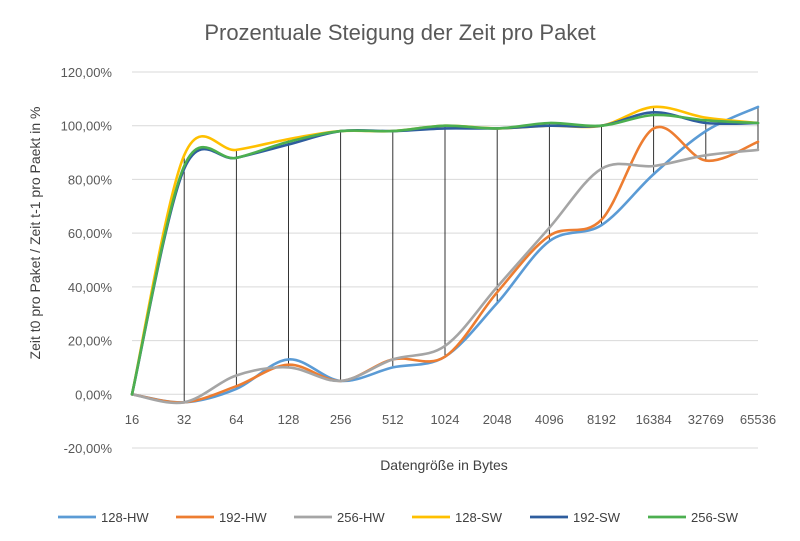 The width and height of the screenshot is (800, 541). I want to click on x-tick-label: 2048, so click(497, 419).